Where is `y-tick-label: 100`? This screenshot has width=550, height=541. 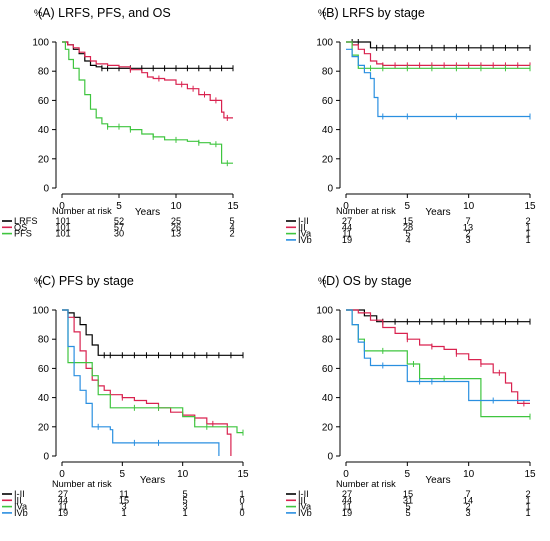
y-tick-label: 100 is located at coordinates (324, 43).